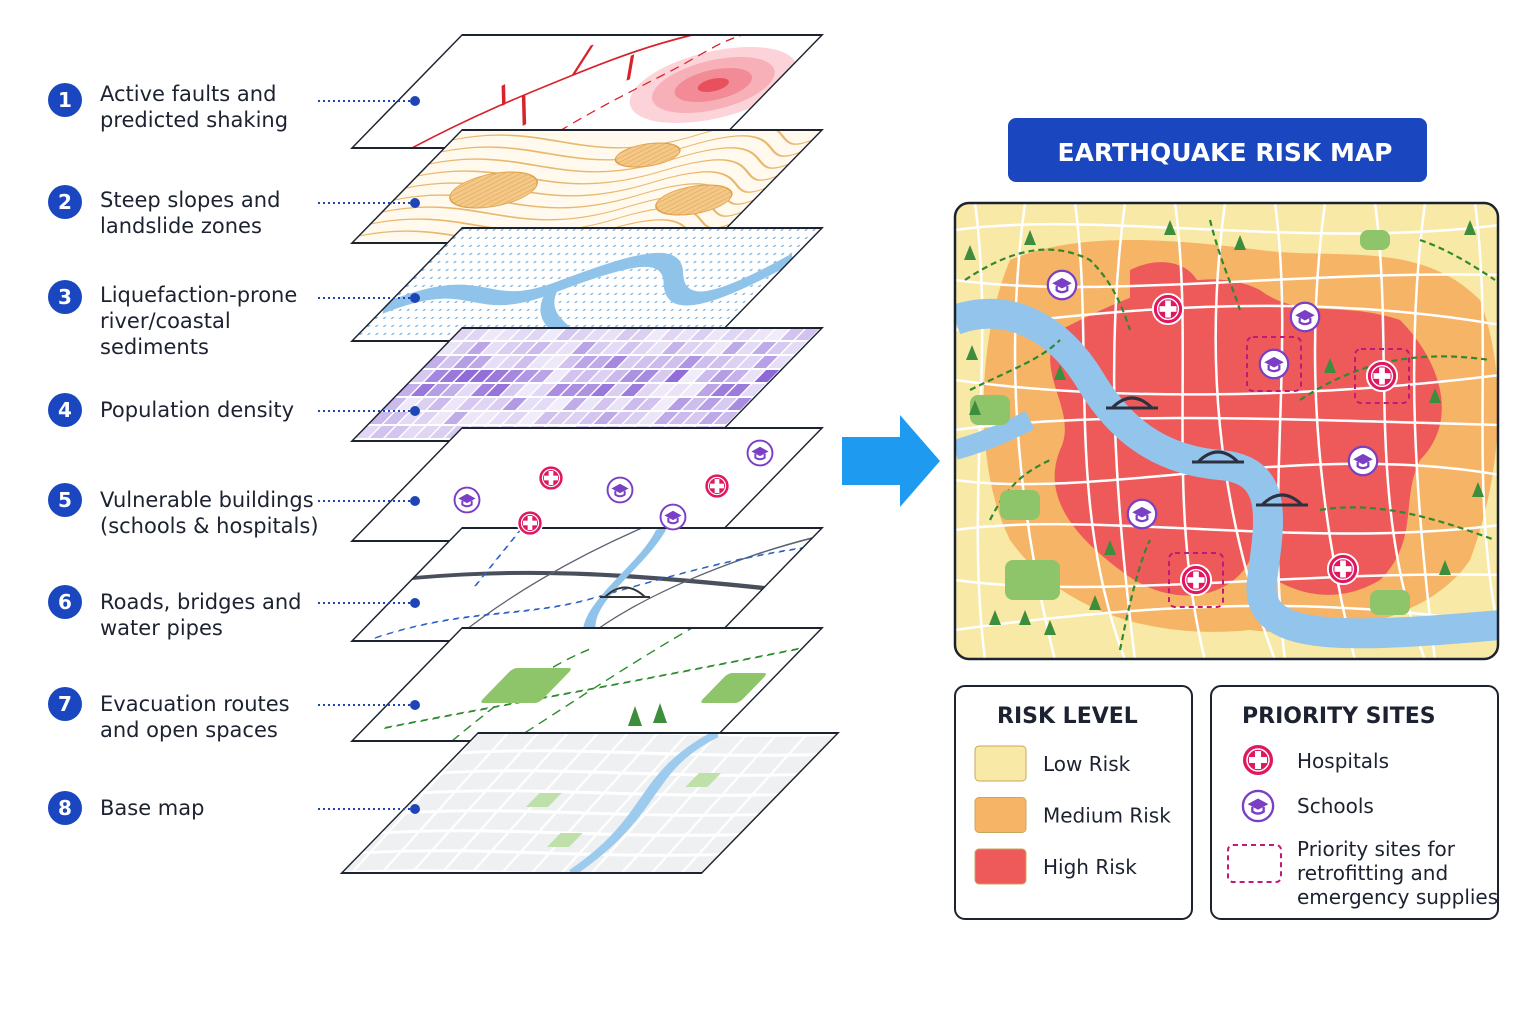  Describe the element at coordinates (1335, 806) in the screenshot. I see `label-line: Schools` at that location.